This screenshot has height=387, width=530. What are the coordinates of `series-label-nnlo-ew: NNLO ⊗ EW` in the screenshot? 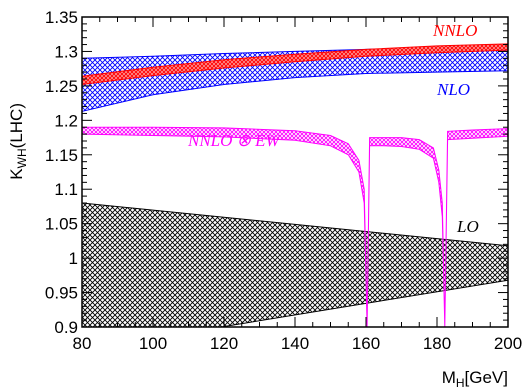 It's located at (234, 140).